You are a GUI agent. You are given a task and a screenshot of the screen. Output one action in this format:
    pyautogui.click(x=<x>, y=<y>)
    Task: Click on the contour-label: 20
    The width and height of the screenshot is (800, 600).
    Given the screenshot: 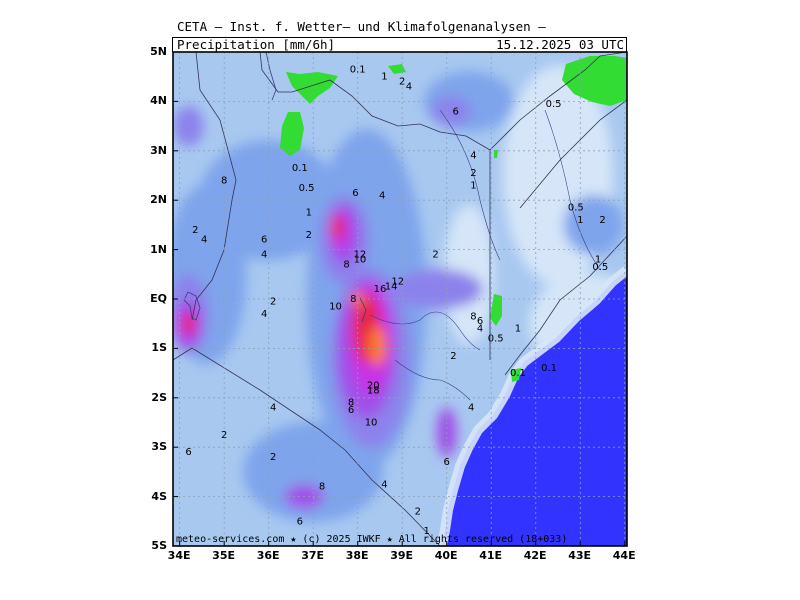 What is the action you would take?
    pyautogui.click(x=373, y=385)
    